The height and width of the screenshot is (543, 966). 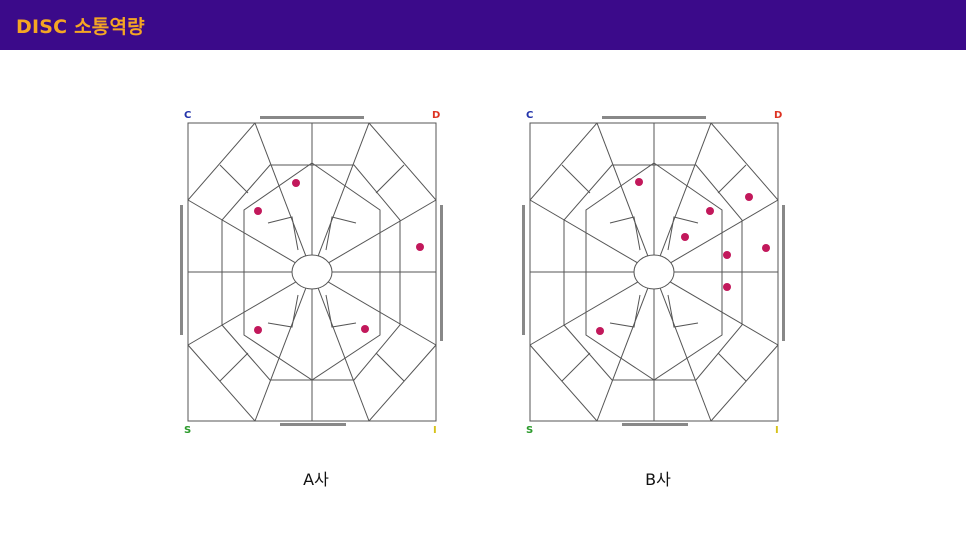 What do you see at coordinates (80, 27) in the screenshot?
I see `page-title: DISC 소통역량` at bounding box center [80, 27].